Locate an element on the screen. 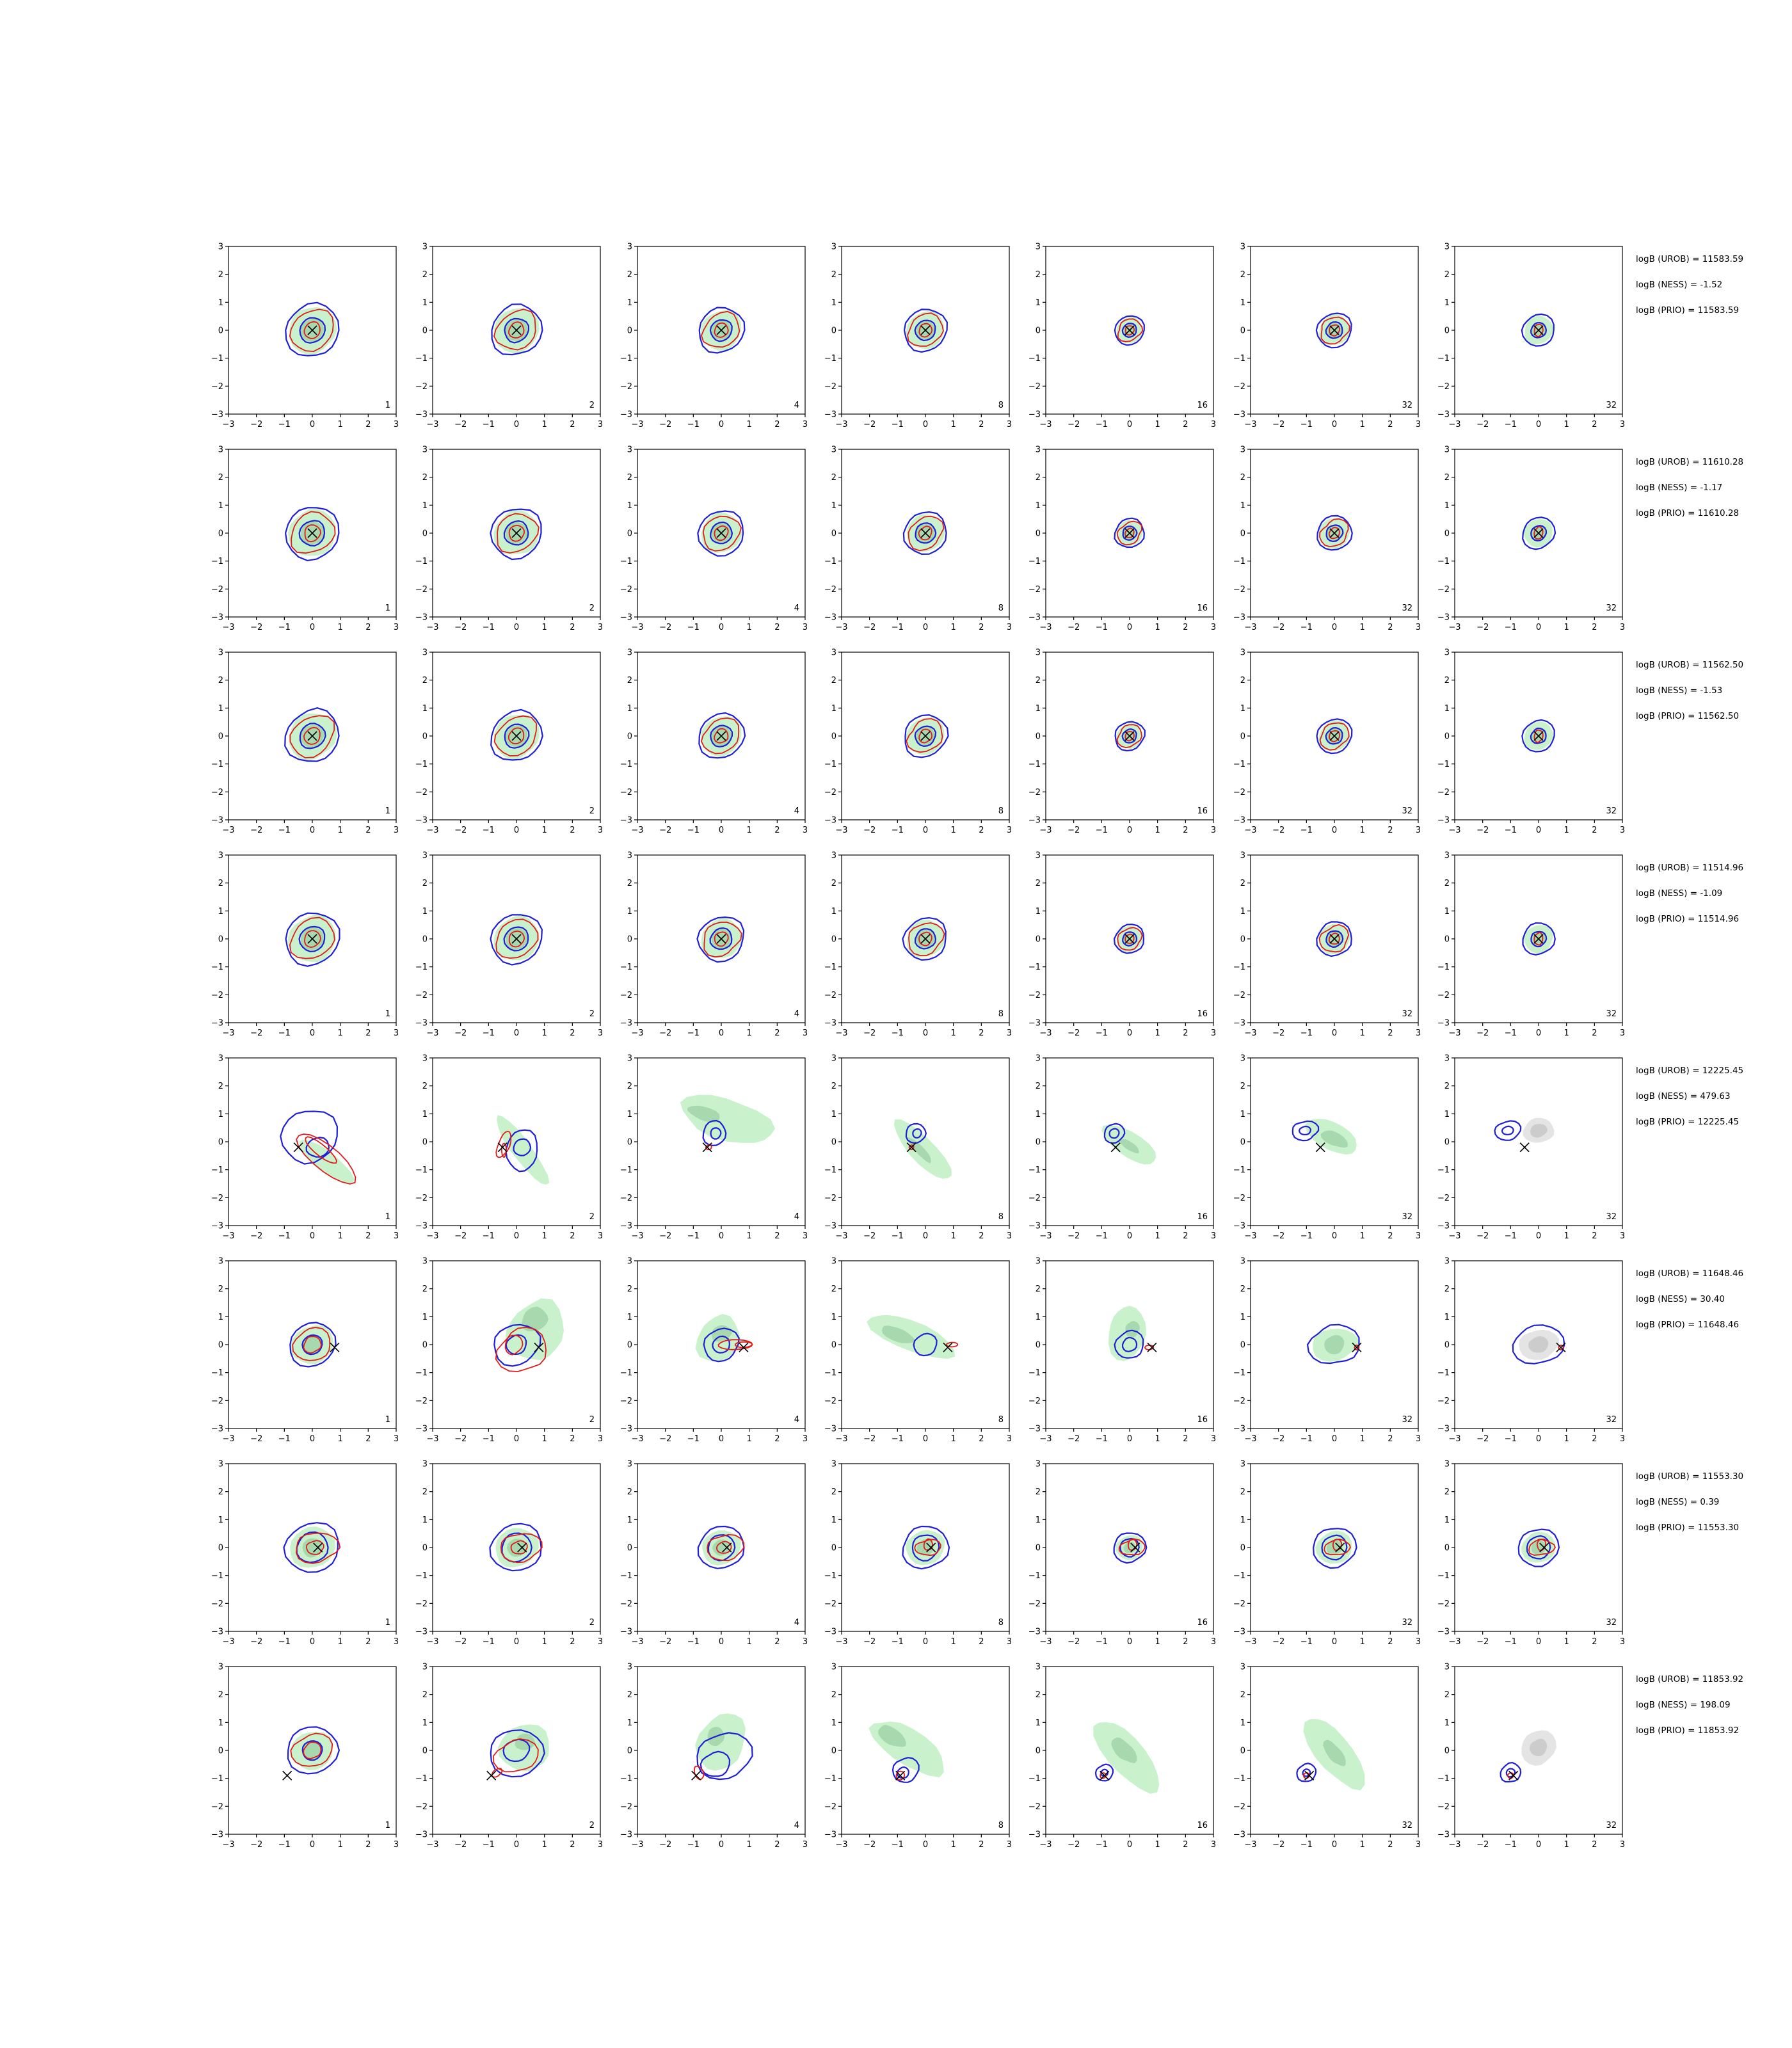 The width and height of the screenshot is (1792, 2048). panel-iteration-label: 1 is located at coordinates (387, 1420).